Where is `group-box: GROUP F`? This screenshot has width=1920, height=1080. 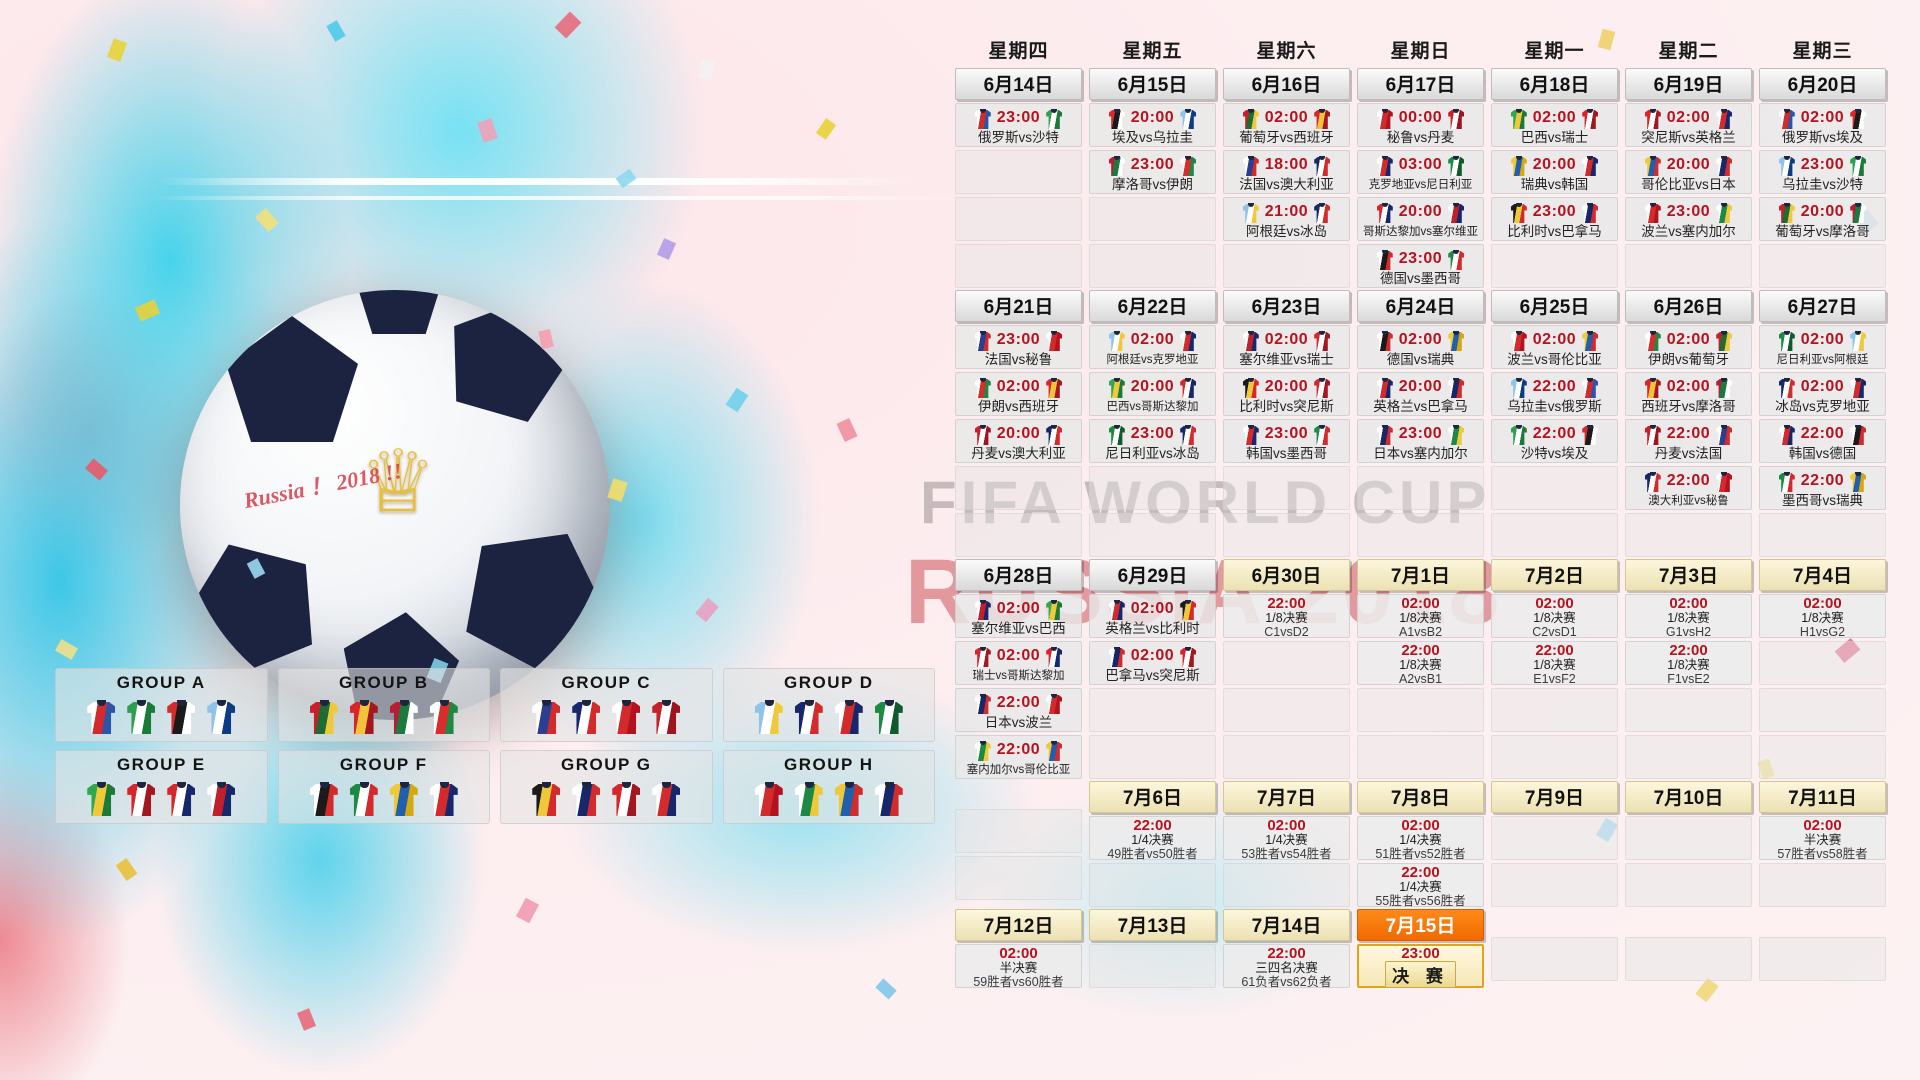
group-box: GROUP F is located at coordinates (383, 787).